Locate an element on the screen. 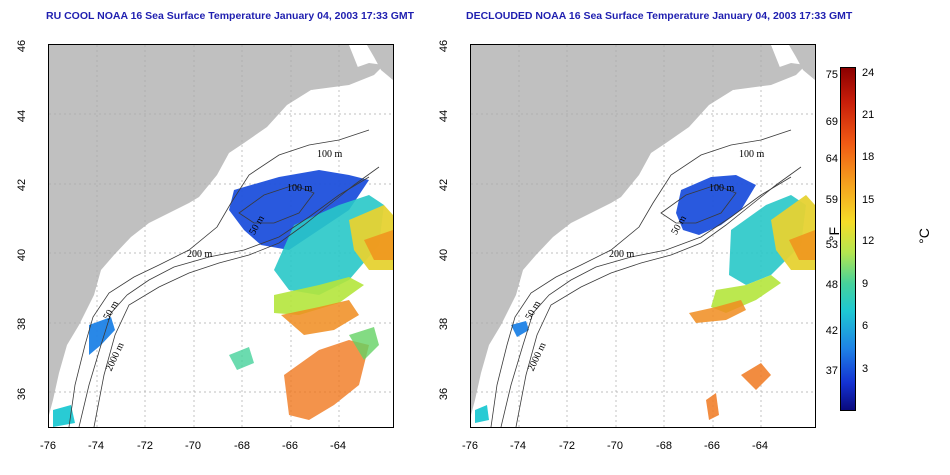 This screenshot has height=475, width=950. sst-scattered-cyan is located at coordinates (241, 358).